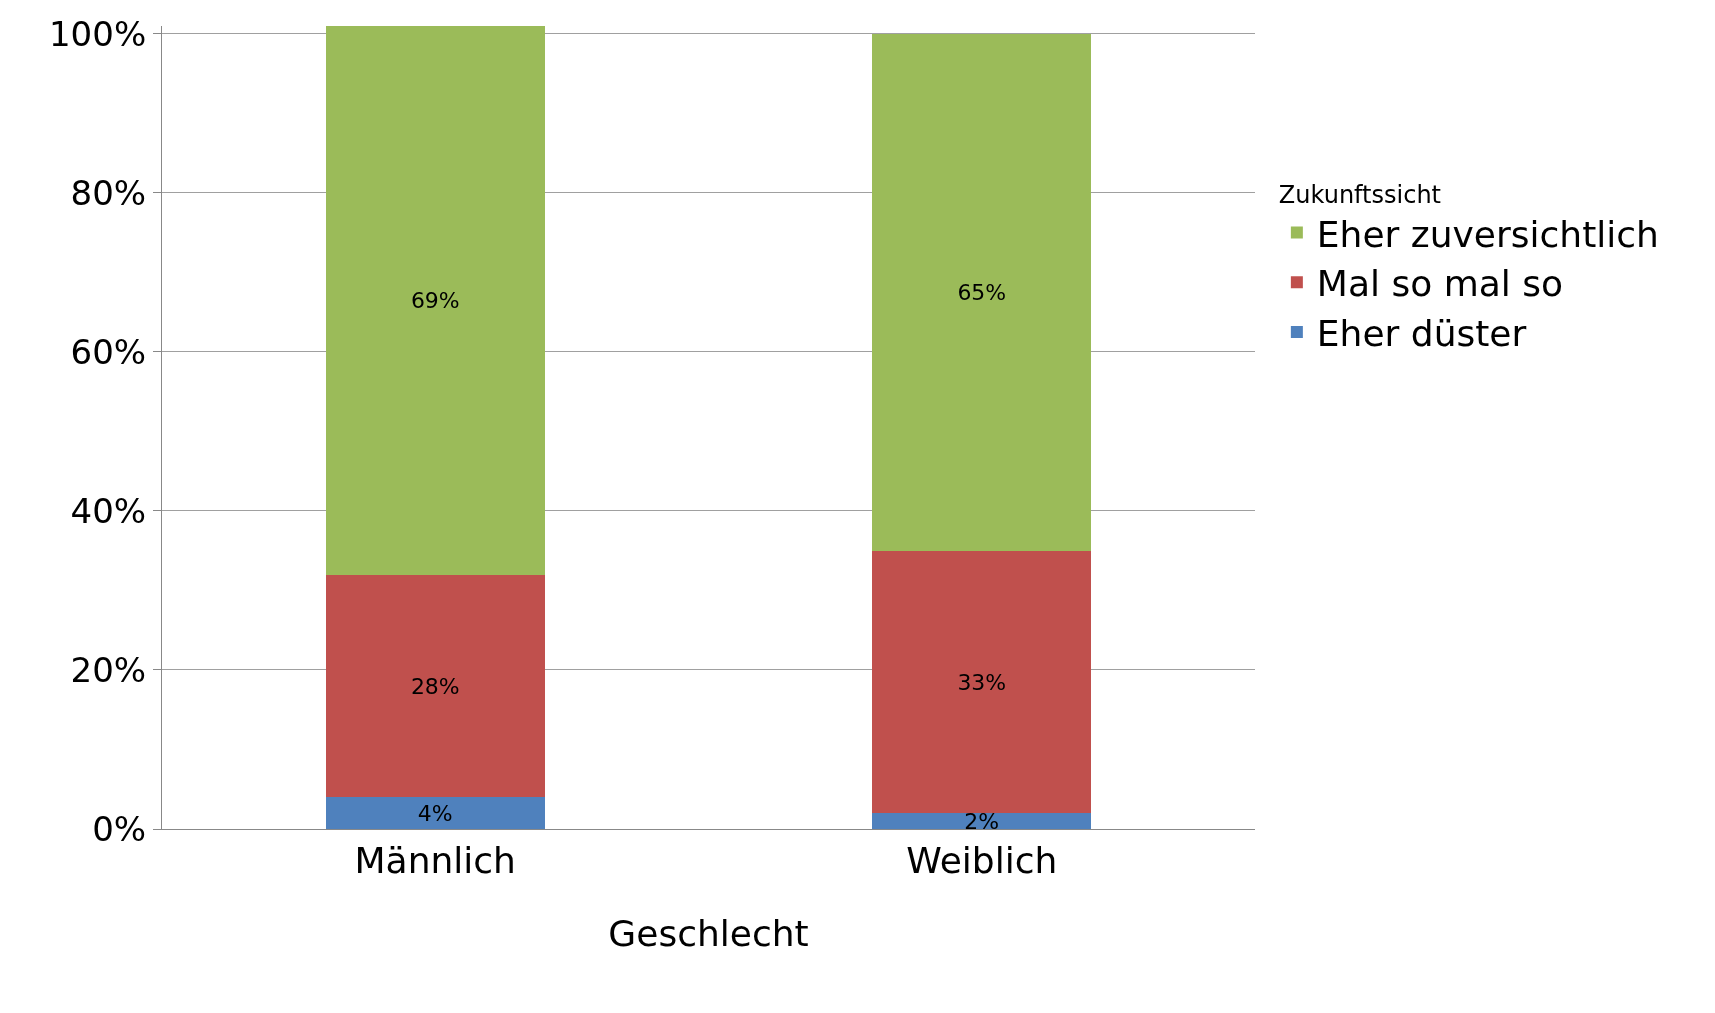 The height and width of the screenshot is (1013, 1715). Describe the element at coordinates (1421, 334) in the screenshot. I see `legend-label: Eher düster` at that location.